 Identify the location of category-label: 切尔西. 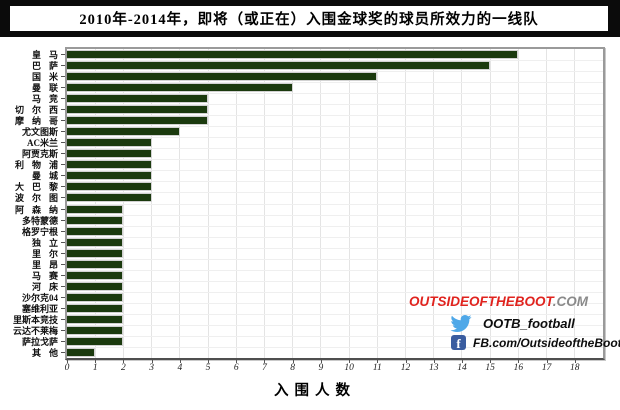
(29, 109).